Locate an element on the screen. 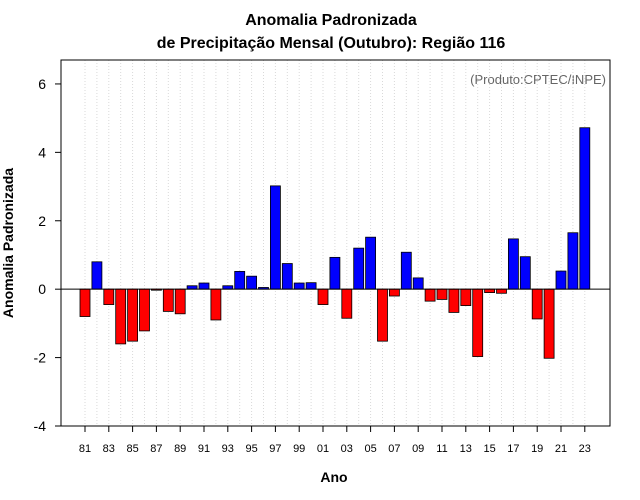  x-tick-label-85: 85 is located at coordinates (132, 449).